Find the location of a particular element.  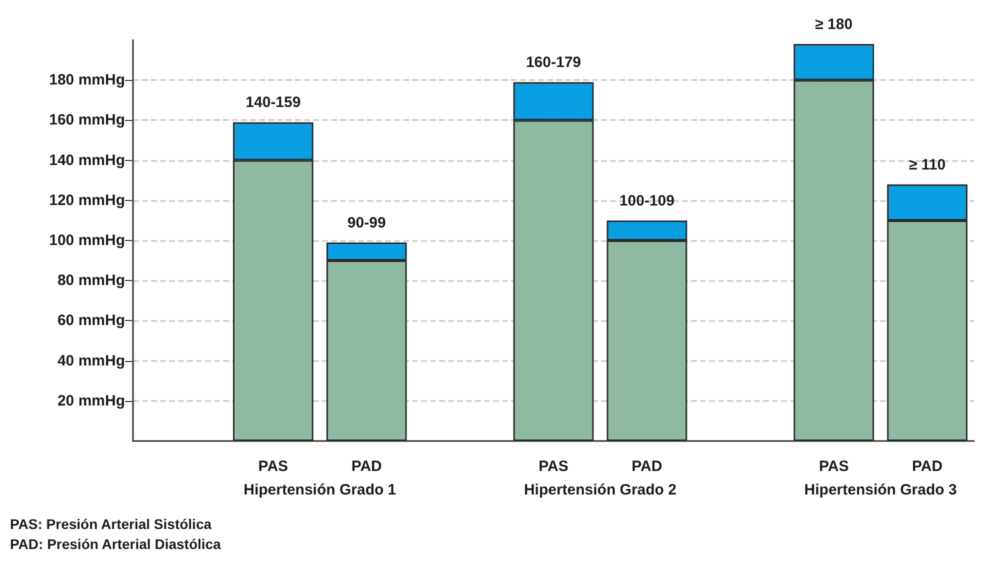

data-label: ≥ 180 is located at coordinates (834, 25).